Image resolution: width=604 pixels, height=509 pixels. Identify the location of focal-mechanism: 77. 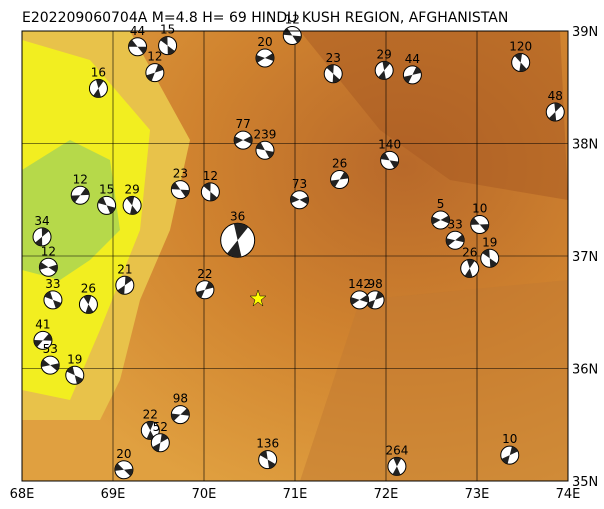
(243, 133).